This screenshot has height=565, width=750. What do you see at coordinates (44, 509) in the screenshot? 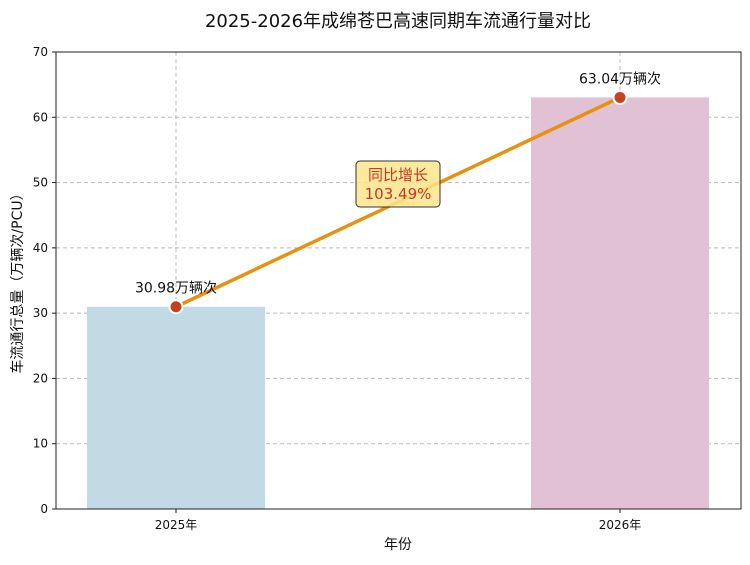
I see `y-tick-label: 0` at bounding box center [44, 509].